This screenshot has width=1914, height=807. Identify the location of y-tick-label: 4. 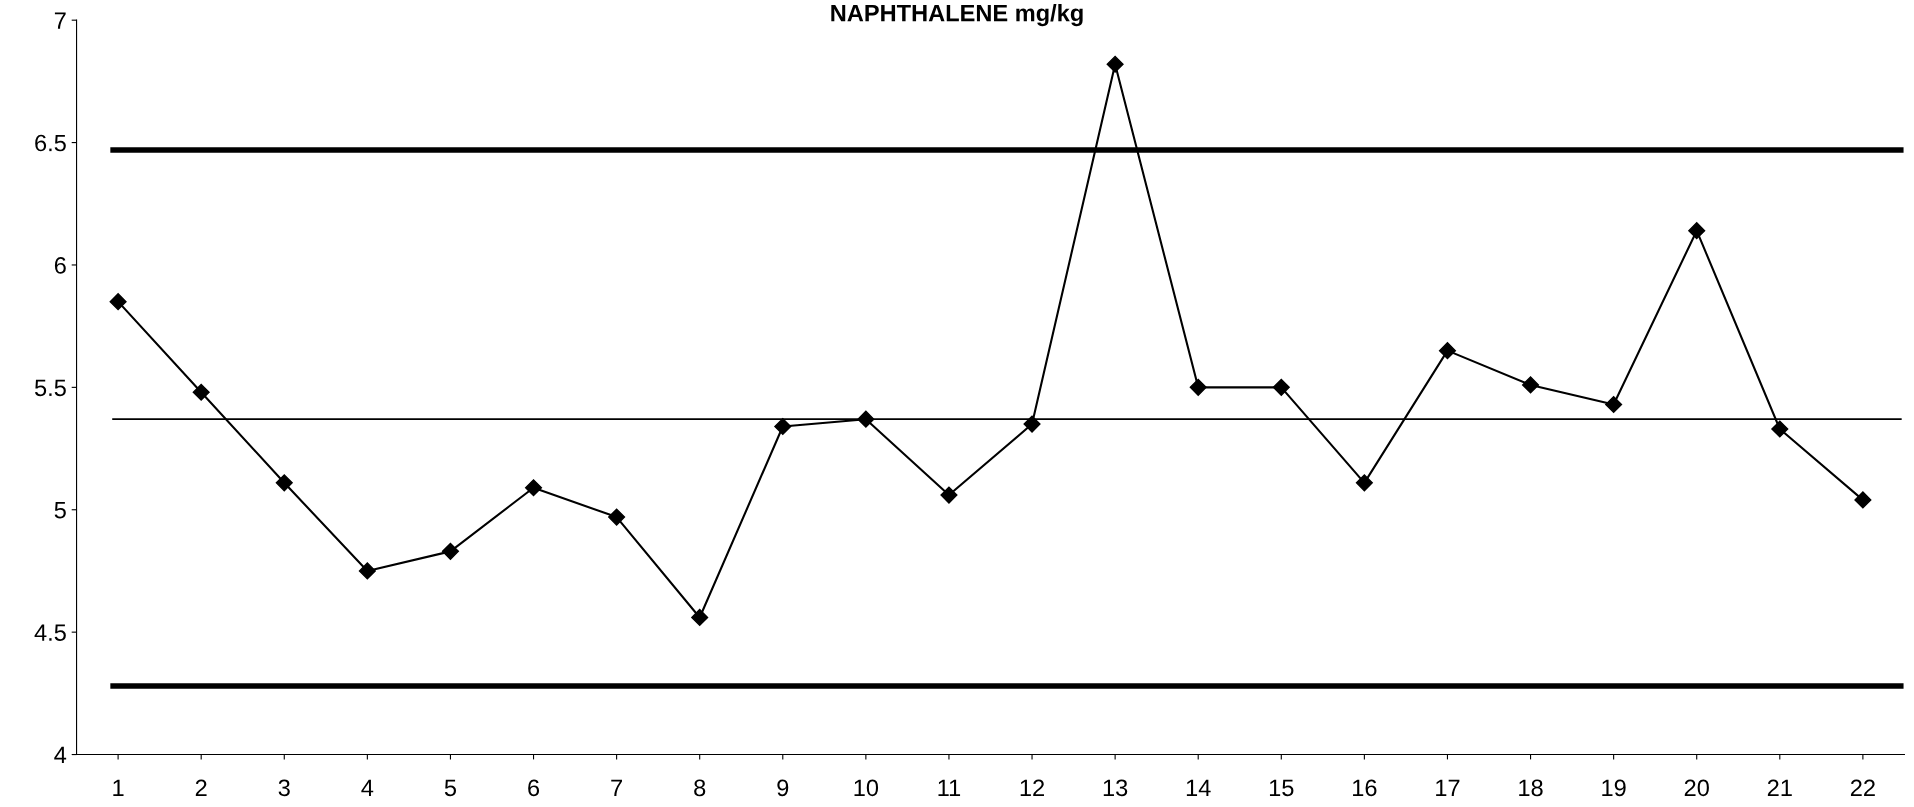
(60, 755).